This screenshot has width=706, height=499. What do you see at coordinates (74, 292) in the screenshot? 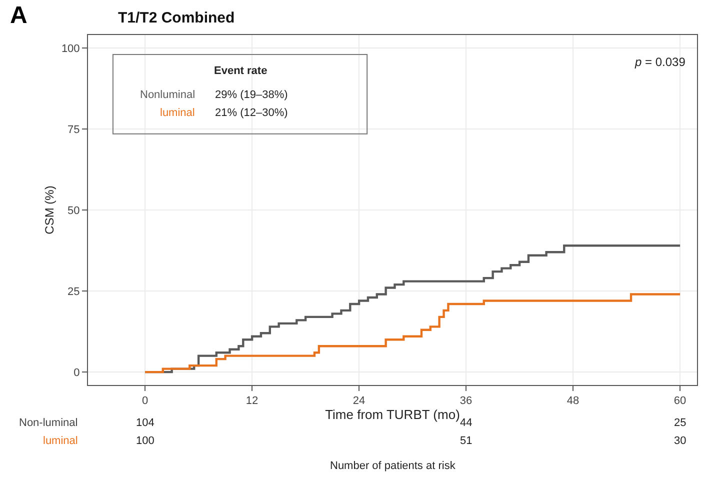
I see `y-tick-label: 25` at bounding box center [74, 292].